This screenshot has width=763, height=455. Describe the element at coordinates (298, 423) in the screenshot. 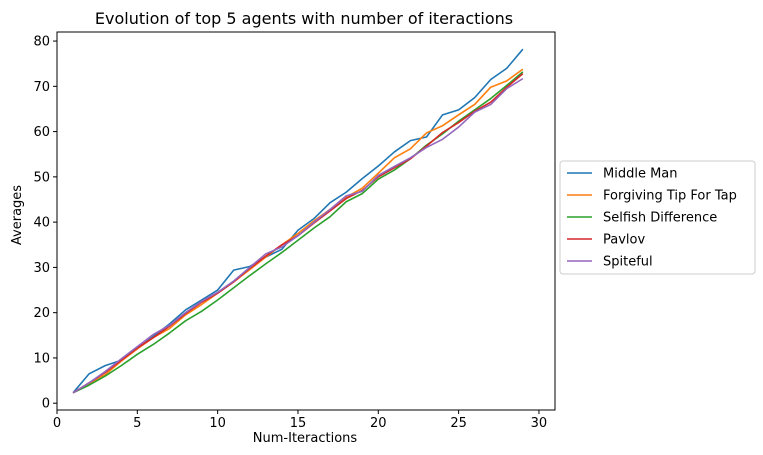

I see `x-tick-label: 15` at that location.